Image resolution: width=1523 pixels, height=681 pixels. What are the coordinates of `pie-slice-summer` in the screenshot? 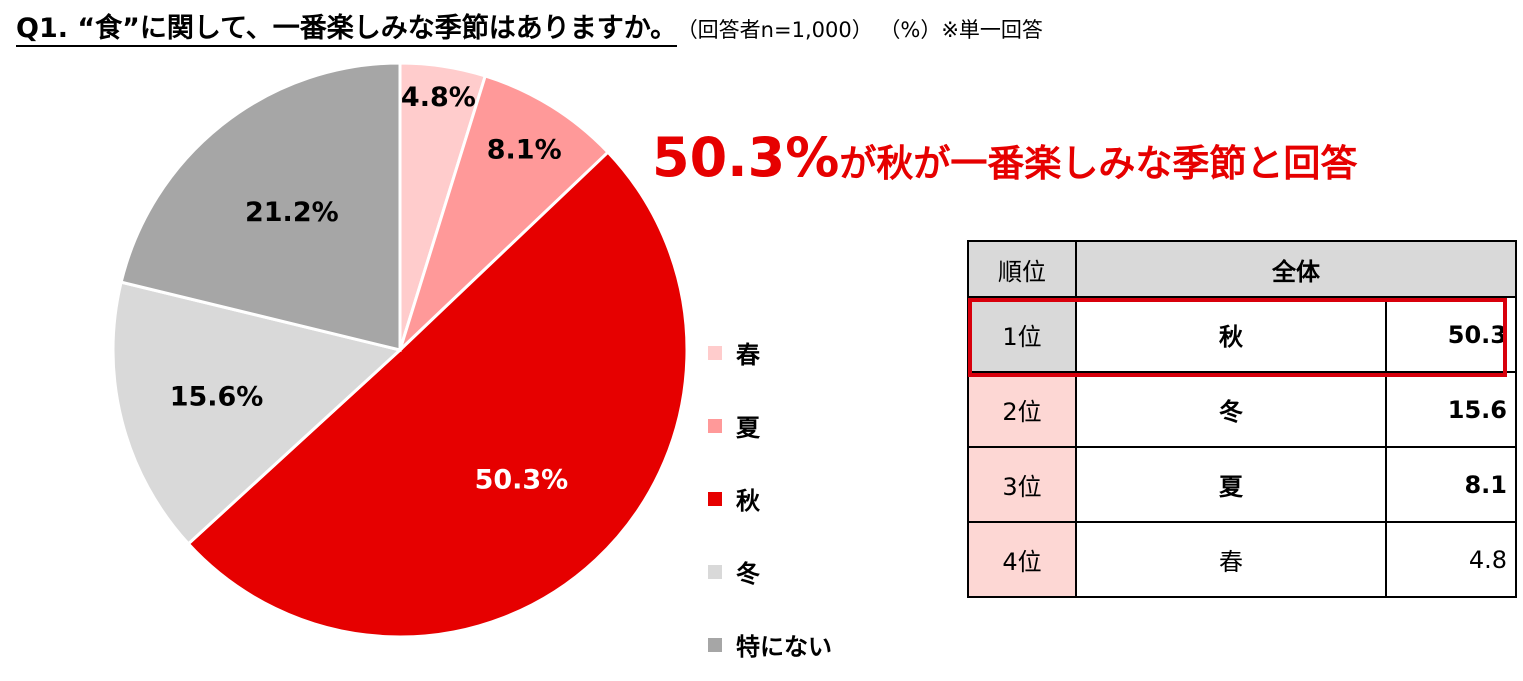 It's located at (503, 215).